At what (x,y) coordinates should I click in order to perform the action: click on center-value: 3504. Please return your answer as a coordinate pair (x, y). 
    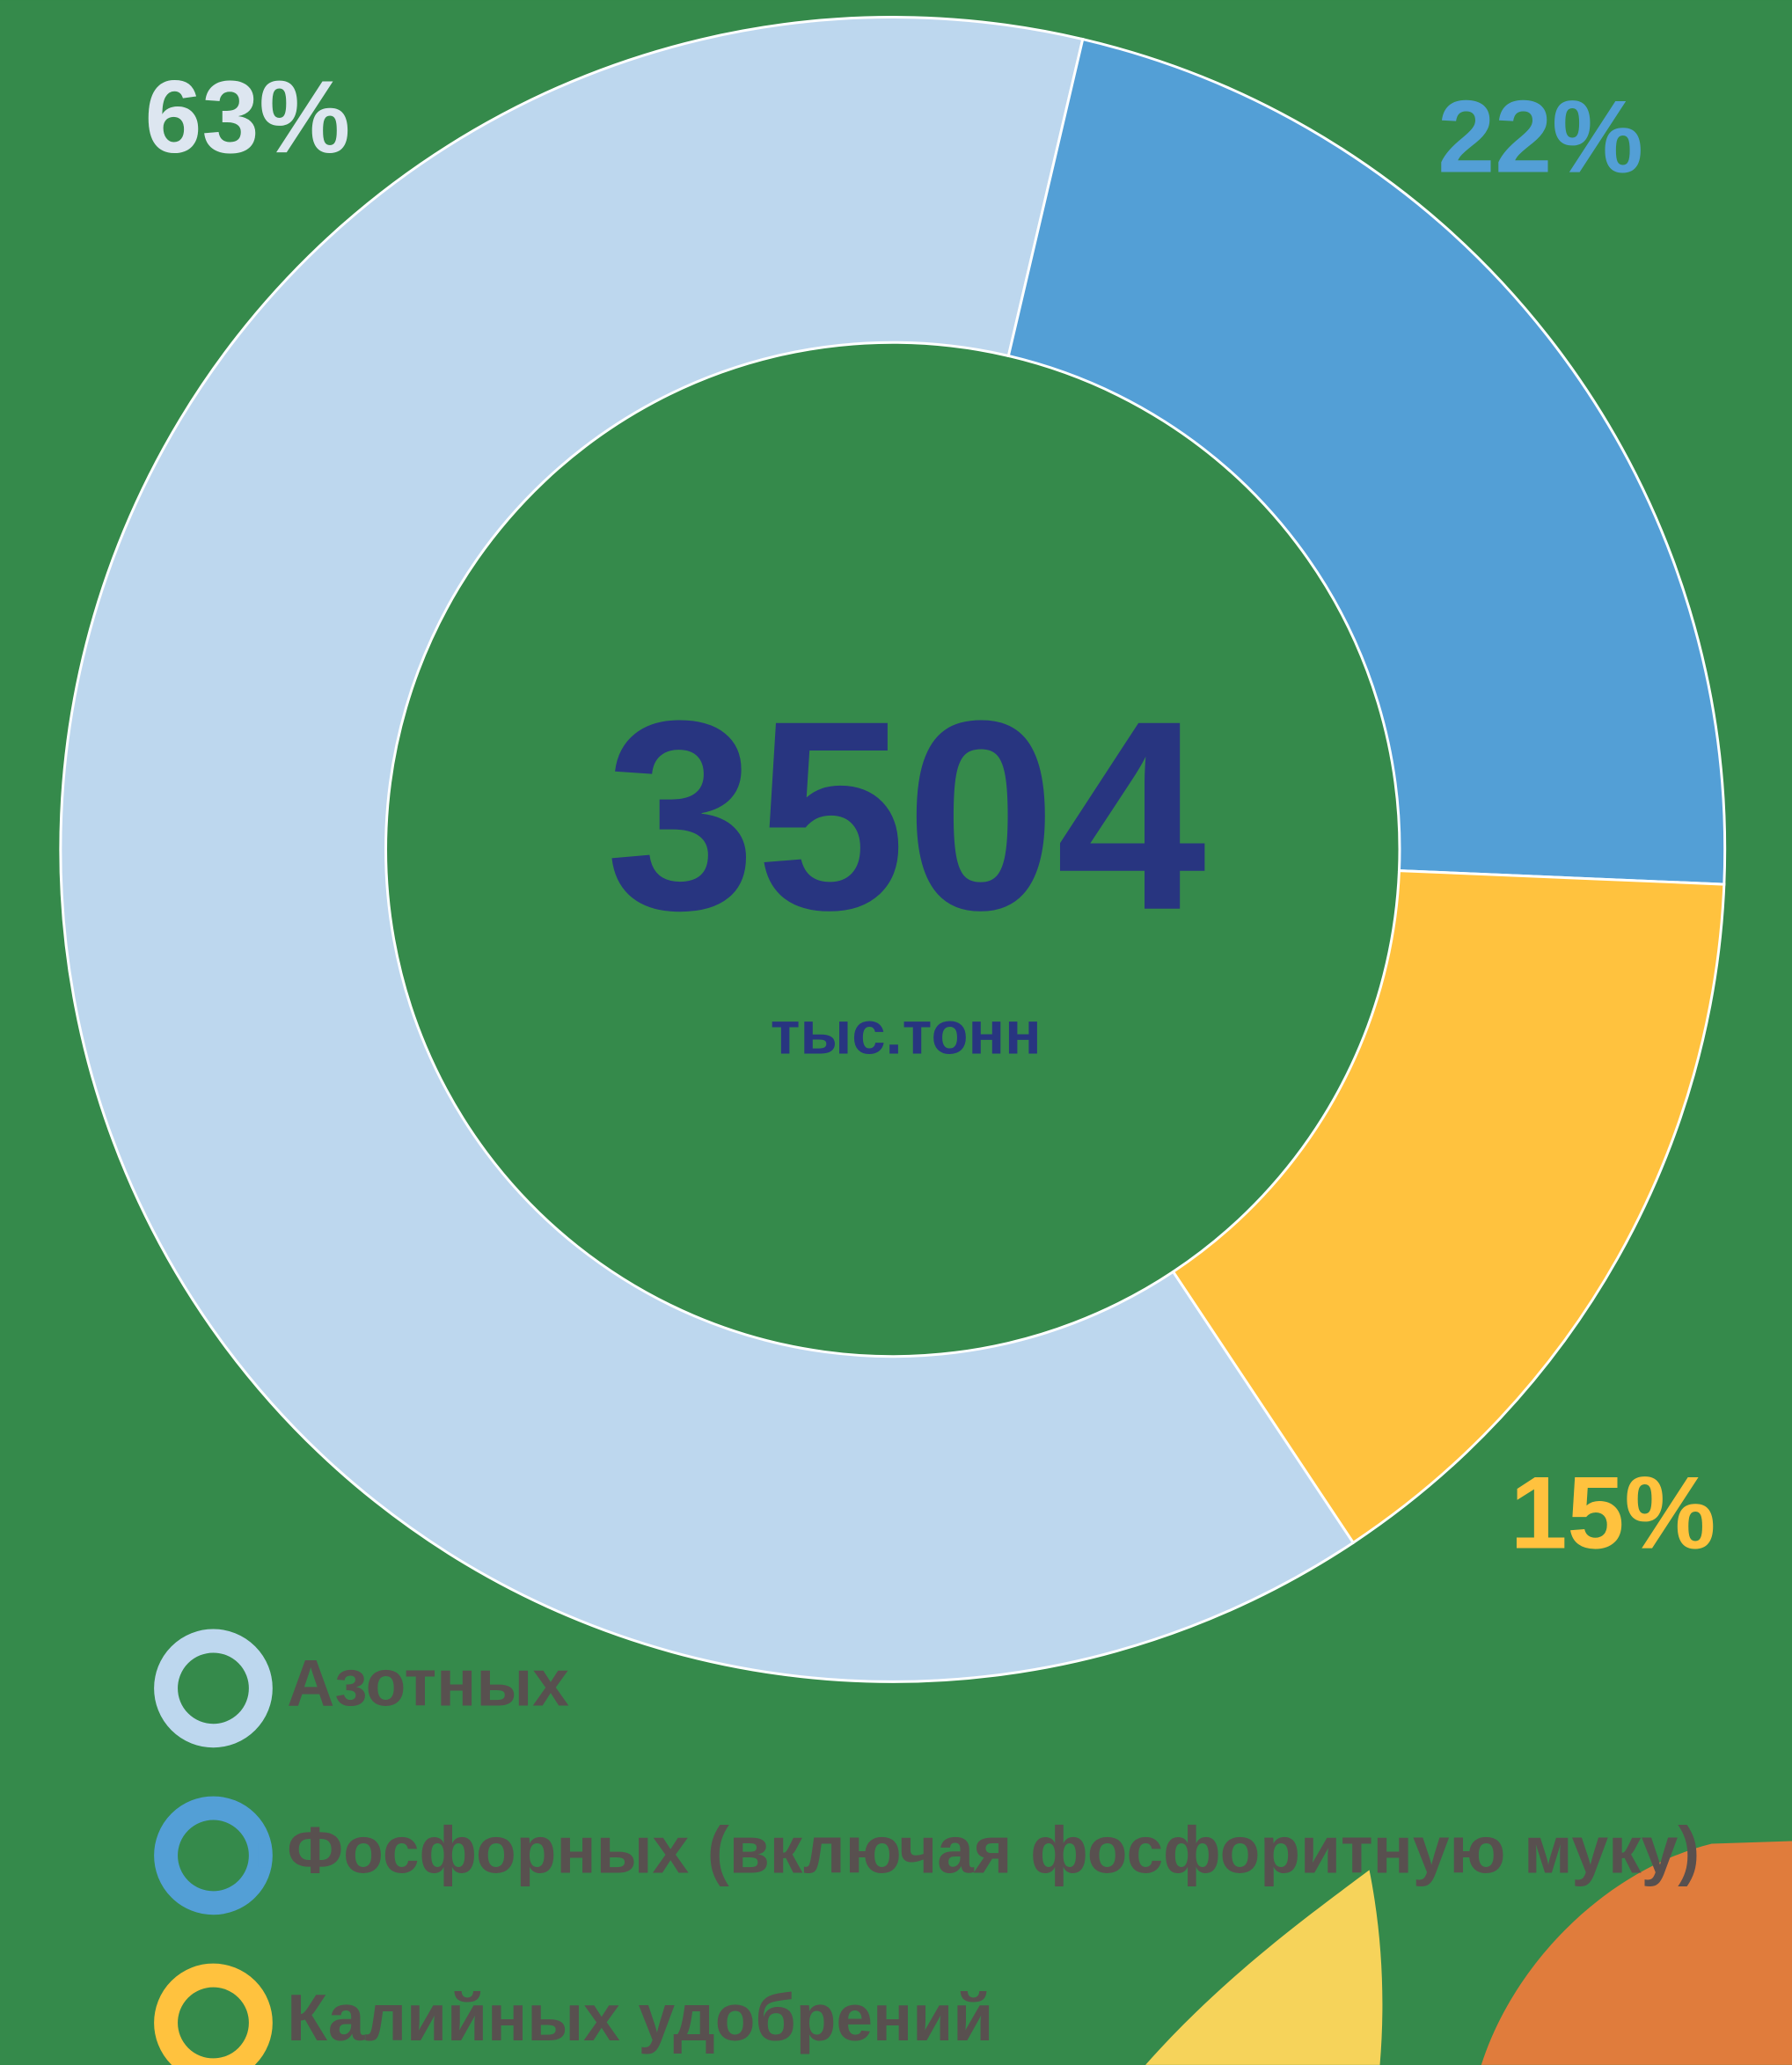
    Looking at the image, I should click on (906, 816).